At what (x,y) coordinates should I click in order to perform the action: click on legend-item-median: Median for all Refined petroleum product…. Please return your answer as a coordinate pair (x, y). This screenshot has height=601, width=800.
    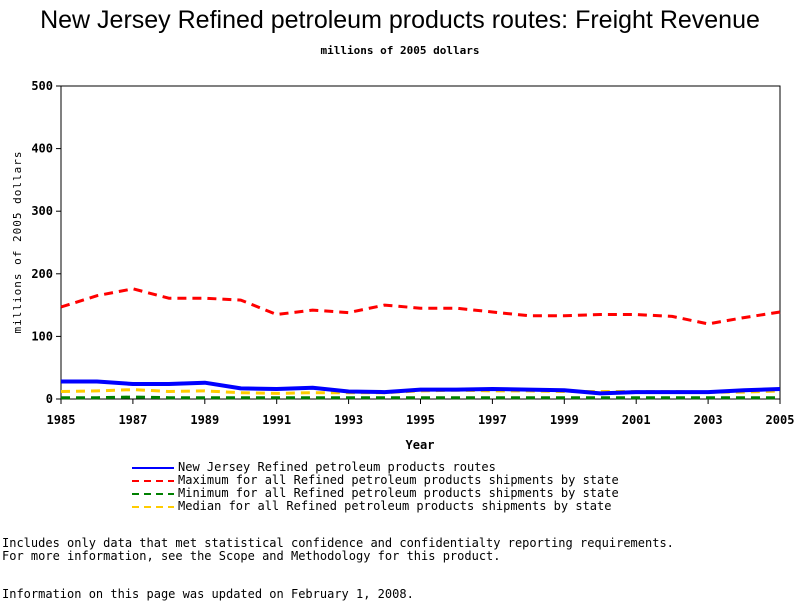
    Looking at the image, I should click on (375, 506).